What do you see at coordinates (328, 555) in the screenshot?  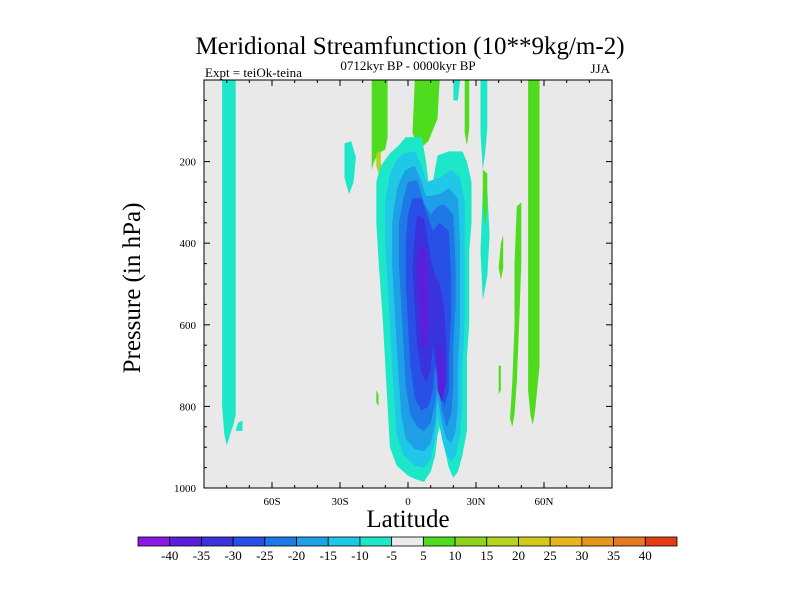 I see `colorbar-label: -15` at bounding box center [328, 555].